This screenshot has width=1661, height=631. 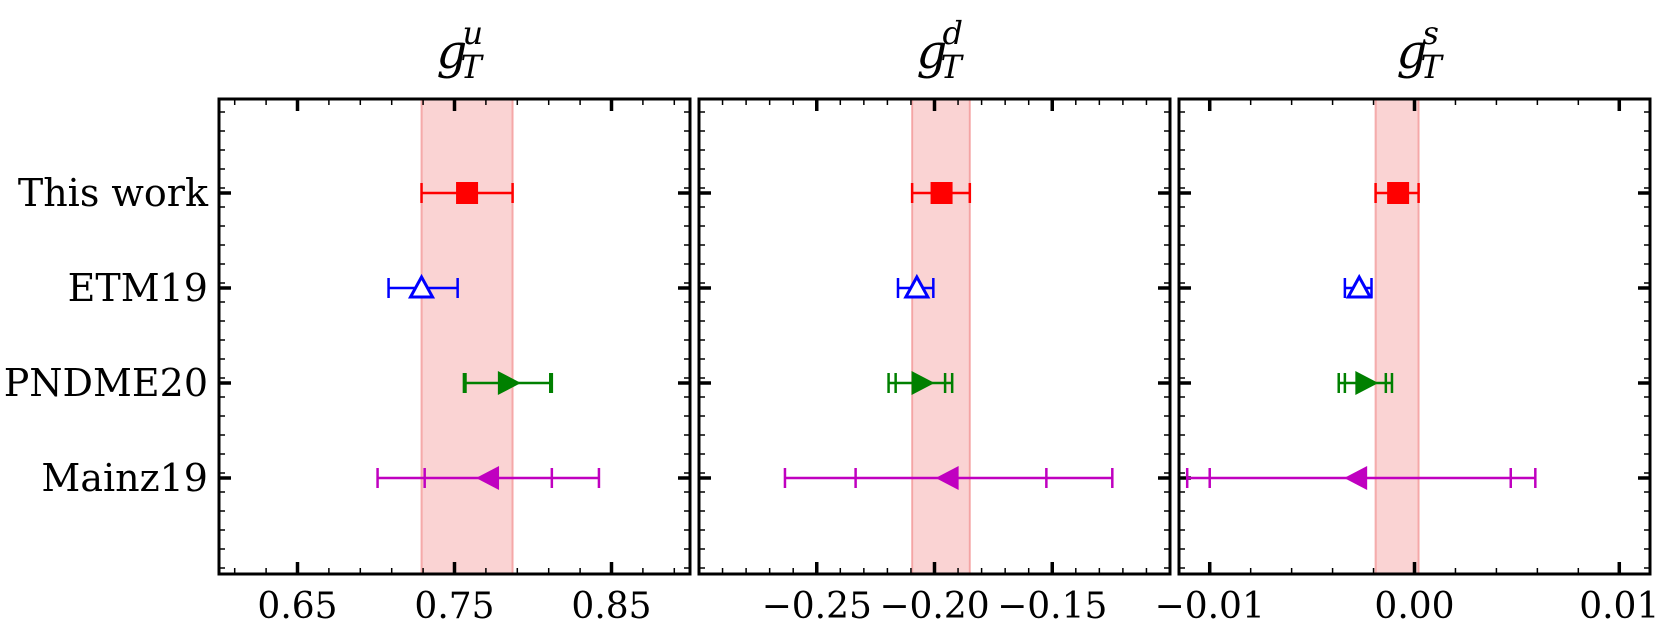 I want to click on category-label: This work, so click(x=113, y=193).